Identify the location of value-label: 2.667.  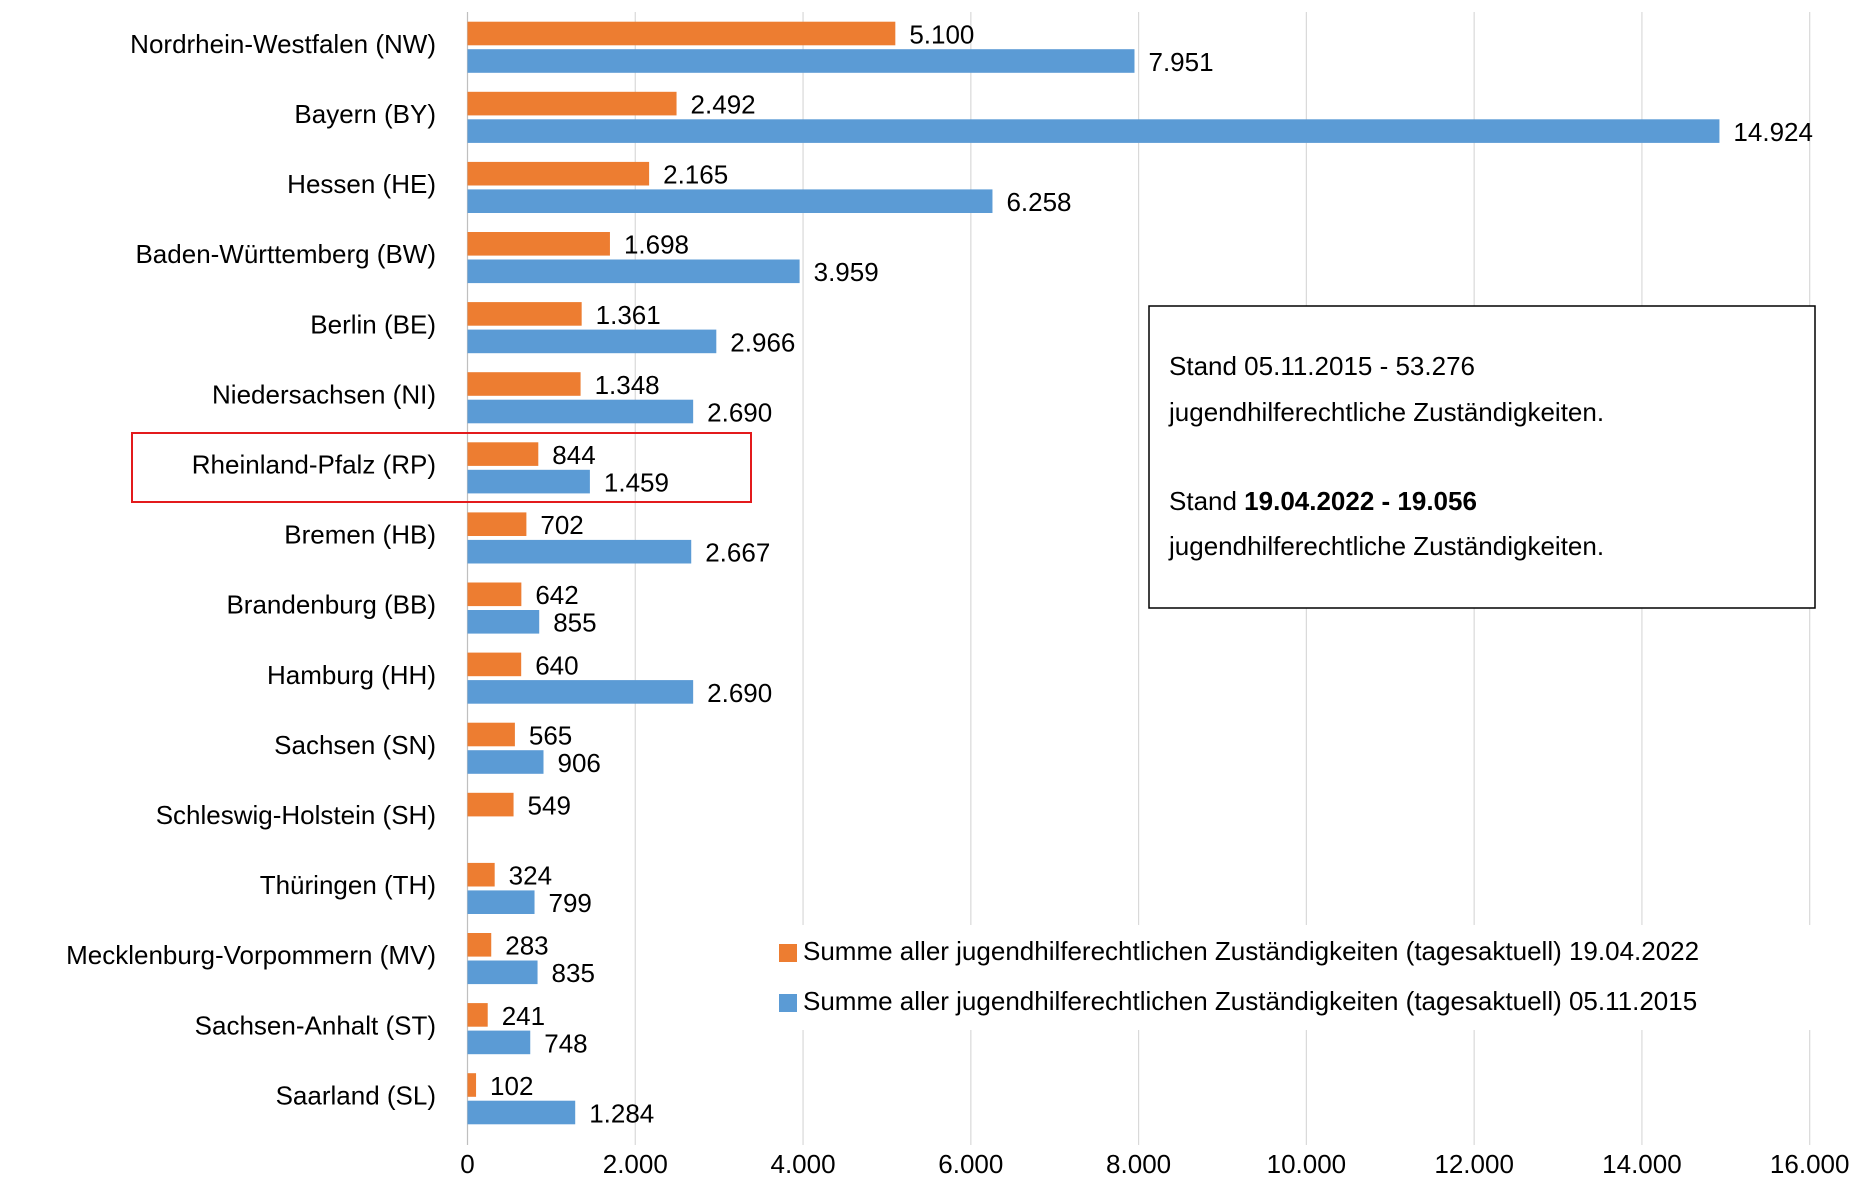
(737, 553).